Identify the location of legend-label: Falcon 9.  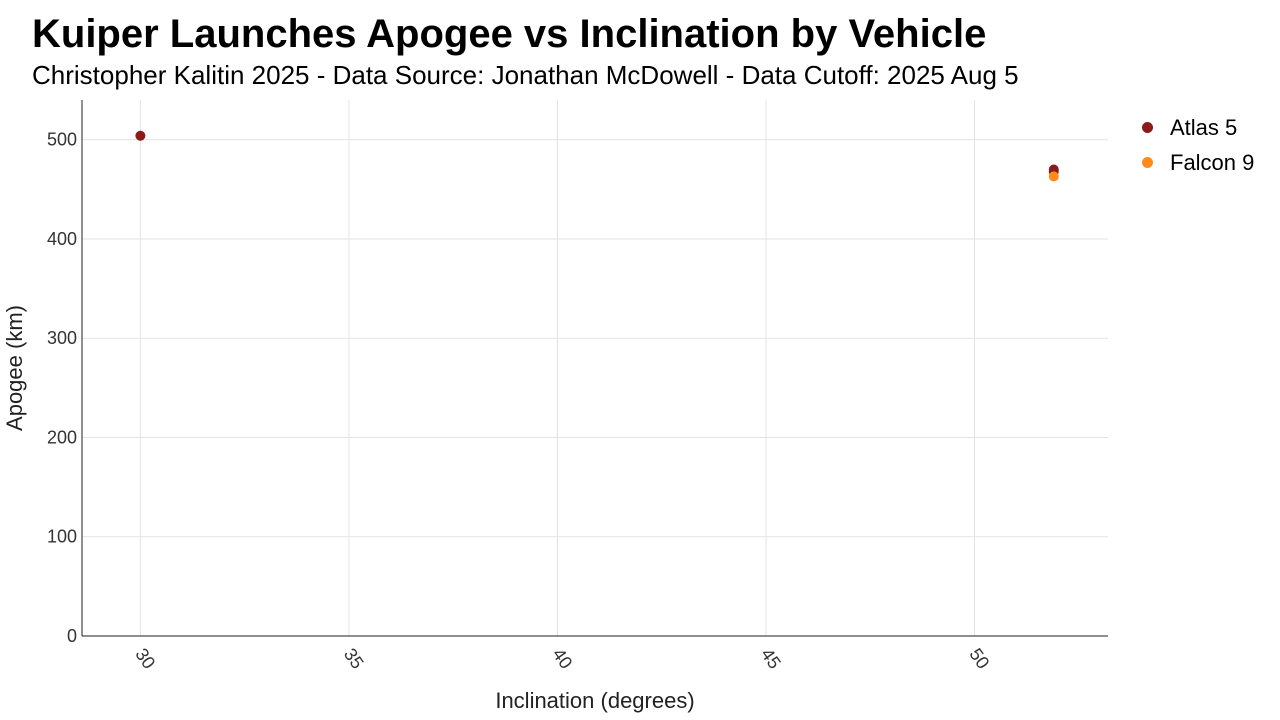
(1212, 162).